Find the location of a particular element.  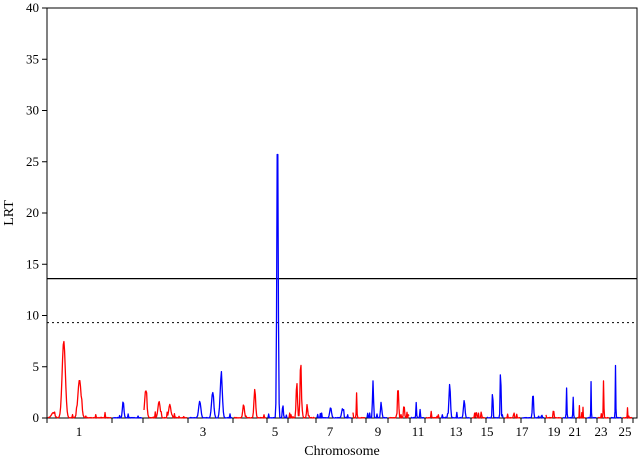

chromosome-19-lrt-line is located at coordinates (553, 414).